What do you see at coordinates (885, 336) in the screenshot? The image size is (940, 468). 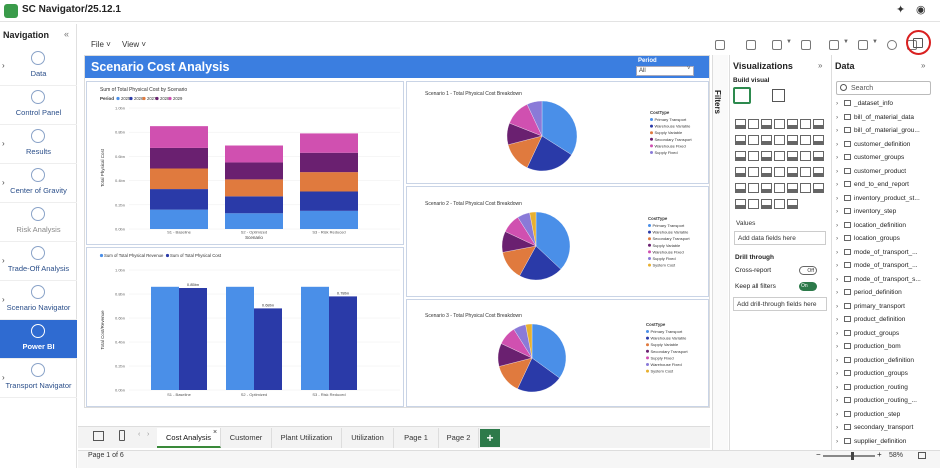 I see `data-table-item: › product_groups` at bounding box center [885, 336].